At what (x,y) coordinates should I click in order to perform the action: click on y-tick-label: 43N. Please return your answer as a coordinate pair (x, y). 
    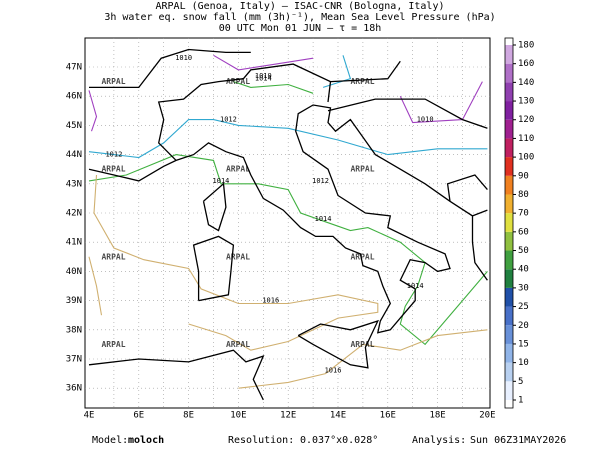
    Looking at the image, I should click on (74, 184).